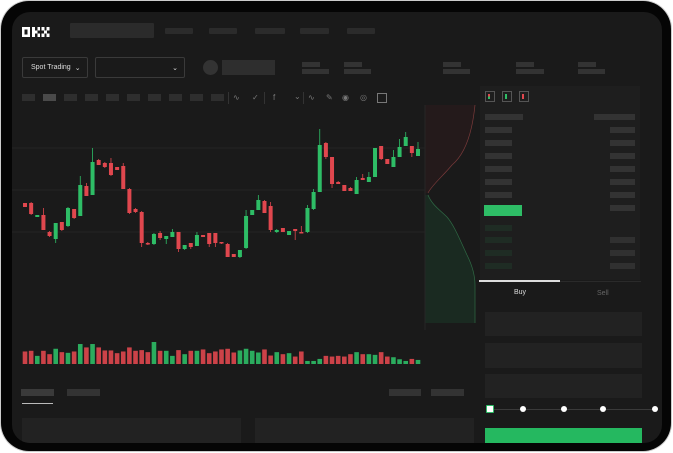 The width and height of the screenshot is (673, 453). What do you see at coordinates (140, 67) in the screenshot?
I see `pair-dropdown: ⌄` at bounding box center [140, 67].